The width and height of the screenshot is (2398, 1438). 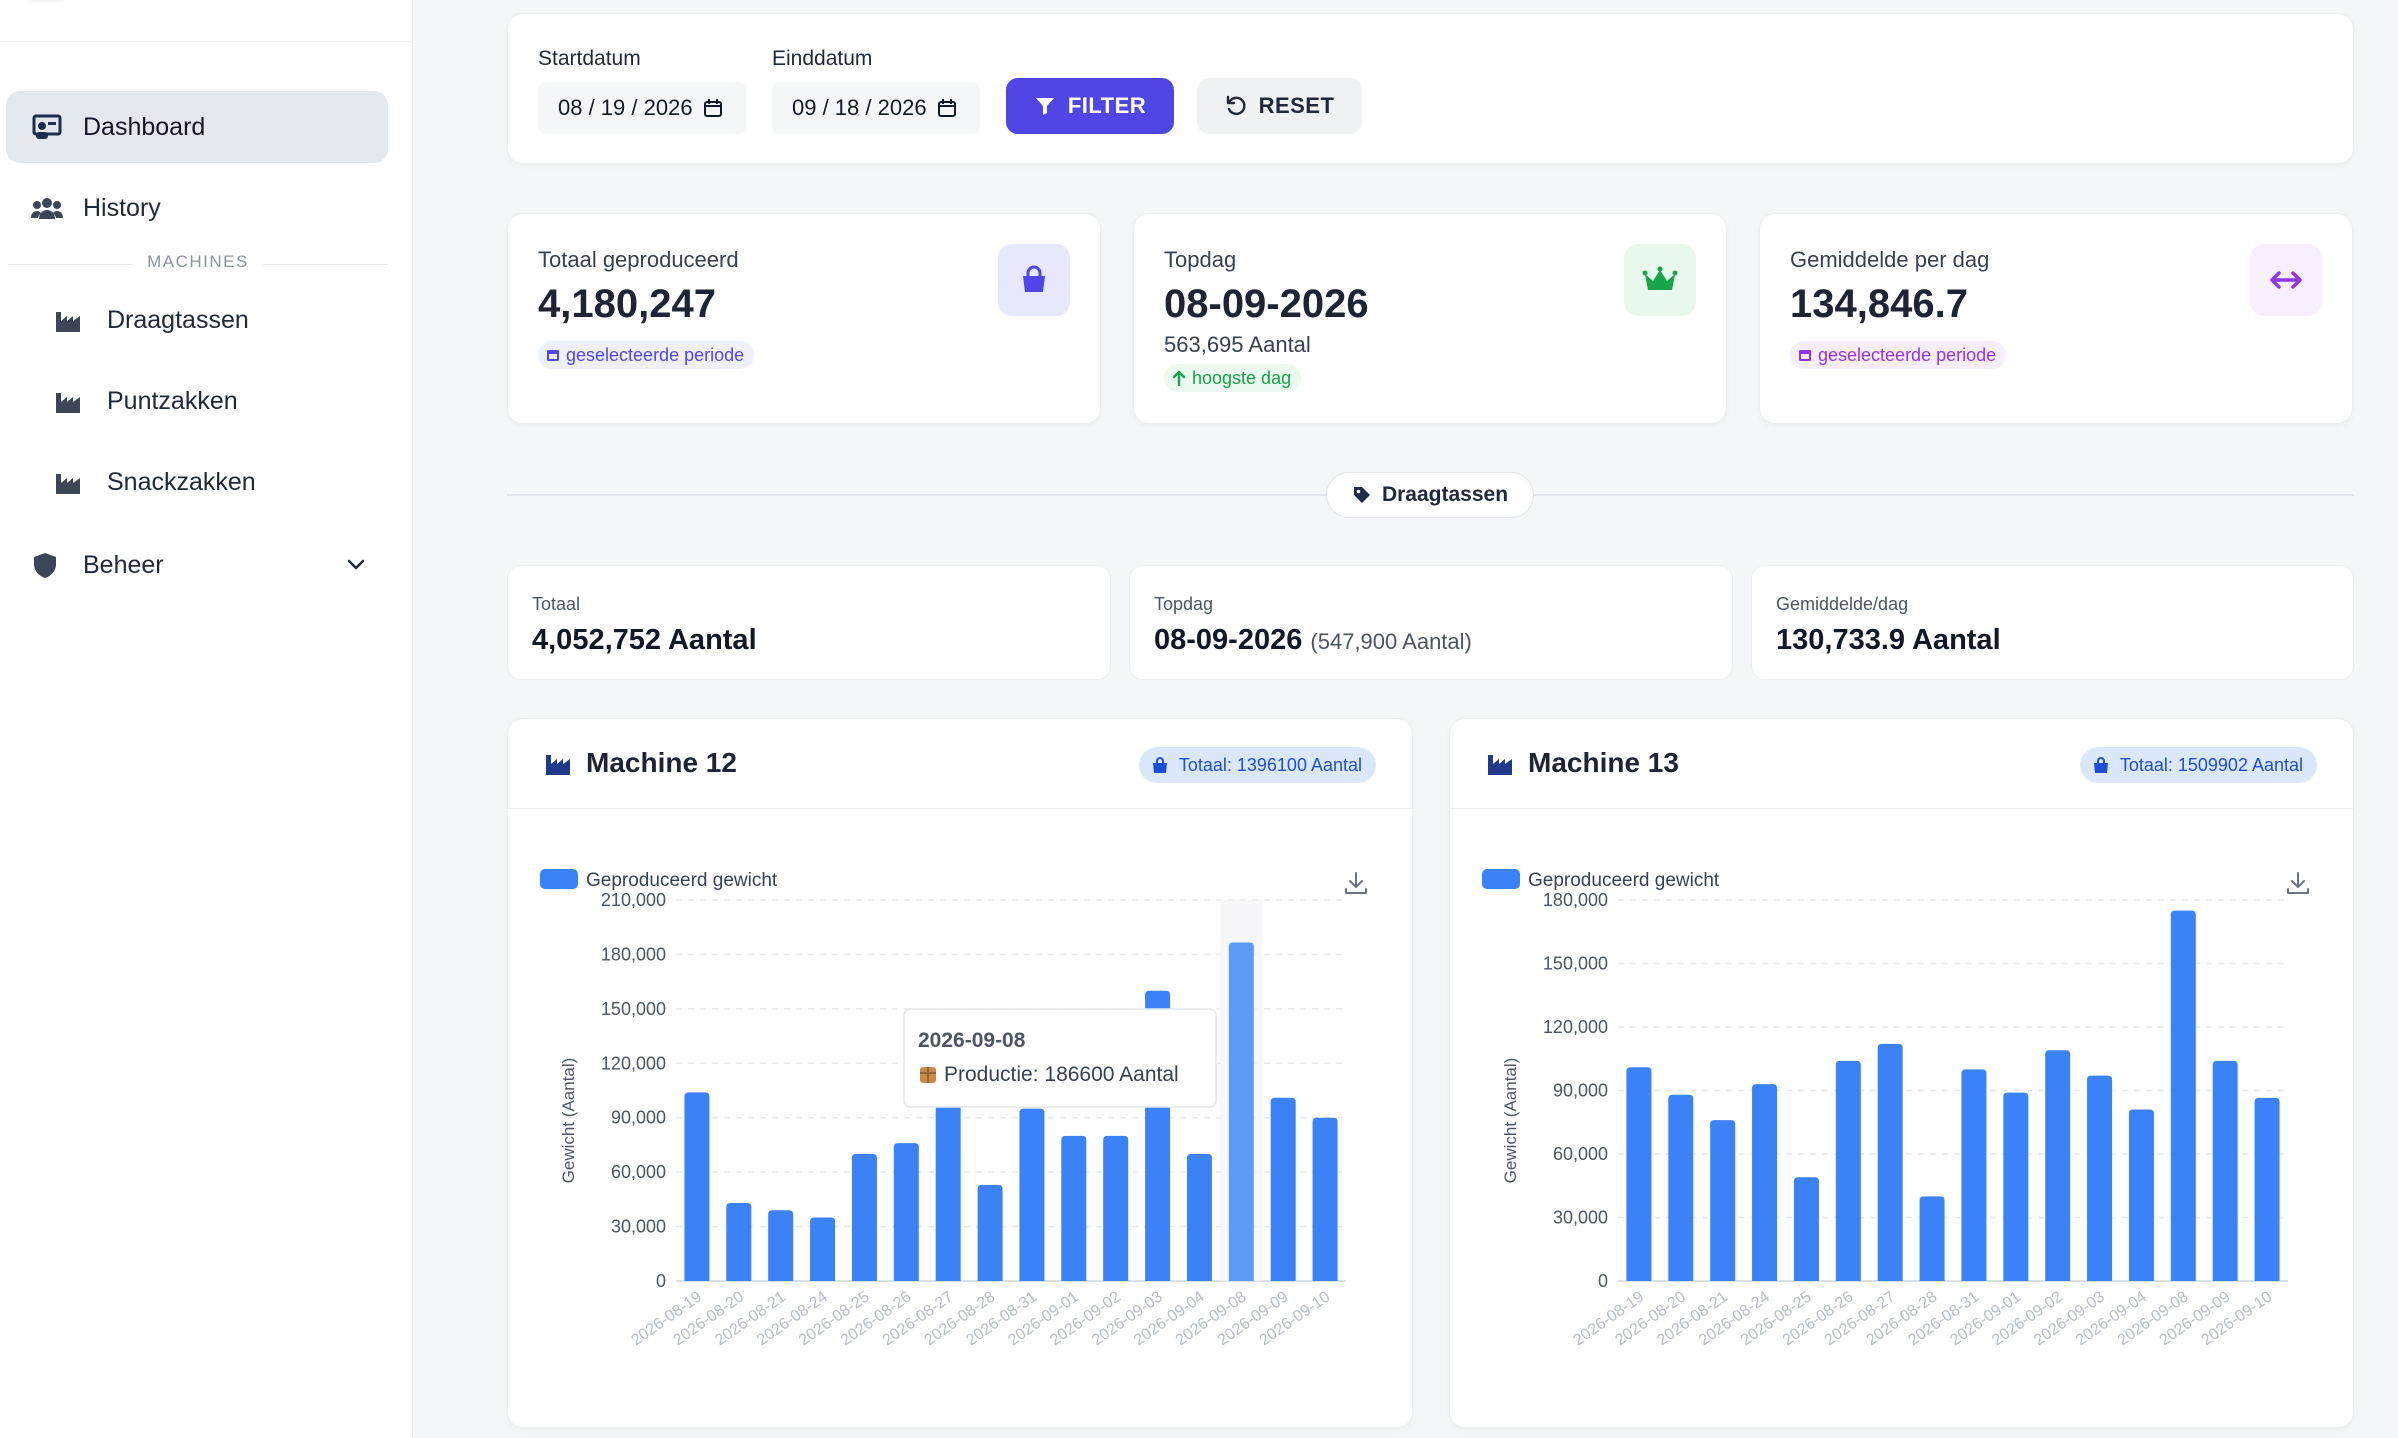 I want to click on start-date-value: 08 / 19 / 2026, so click(x=625, y=107).